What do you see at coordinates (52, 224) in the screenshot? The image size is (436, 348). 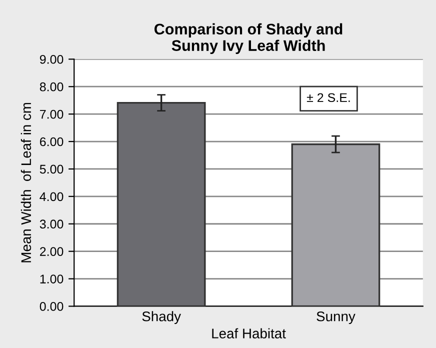 I see `y-tick-label: 3.00` at bounding box center [52, 224].